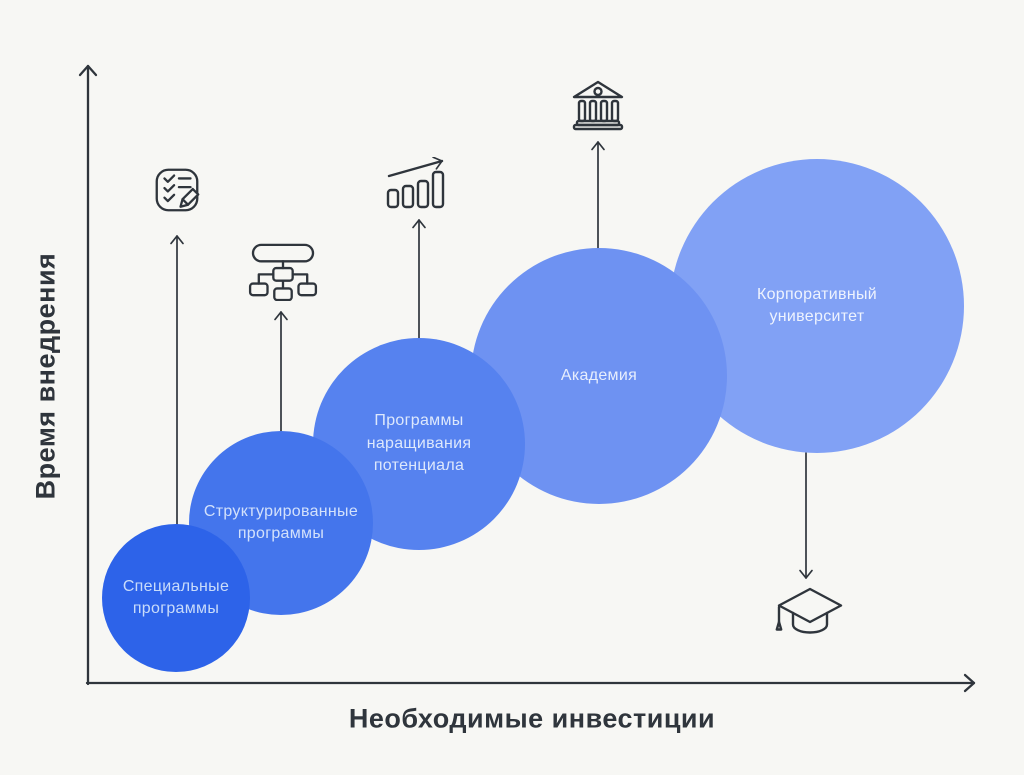 The image size is (1024, 775). What do you see at coordinates (281, 522) in the screenshot?
I see `bubble-label: Структурированные программы` at bounding box center [281, 522].